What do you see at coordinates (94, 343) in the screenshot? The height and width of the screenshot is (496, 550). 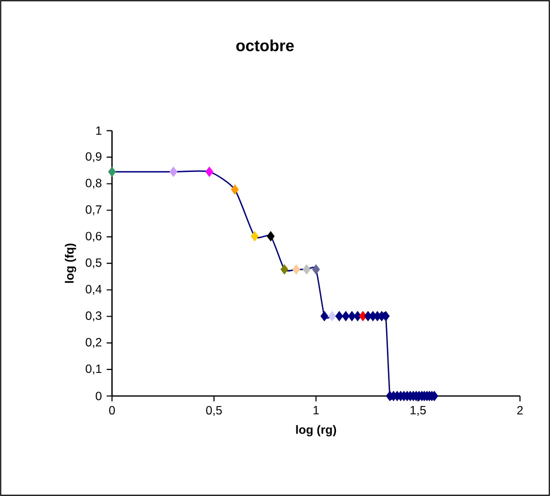 I see `y-tick-label: 0,2` at bounding box center [94, 343].